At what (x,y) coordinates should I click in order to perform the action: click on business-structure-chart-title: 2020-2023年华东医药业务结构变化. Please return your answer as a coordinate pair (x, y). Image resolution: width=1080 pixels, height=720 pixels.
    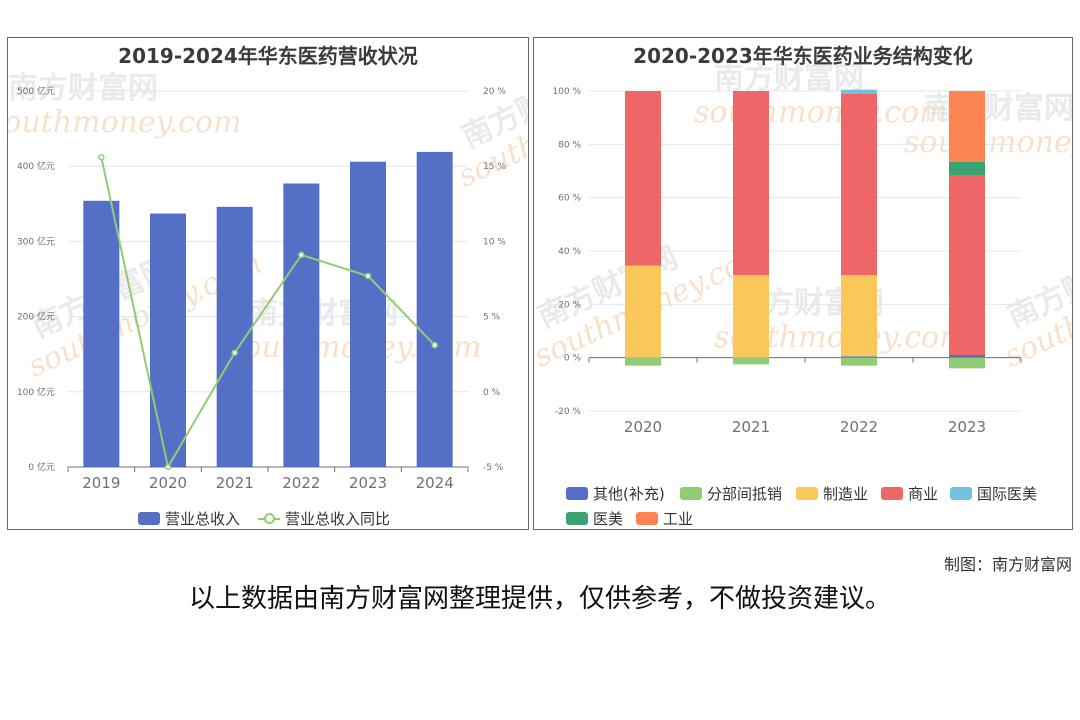
    Looking at the image, I should click on (803, 56).